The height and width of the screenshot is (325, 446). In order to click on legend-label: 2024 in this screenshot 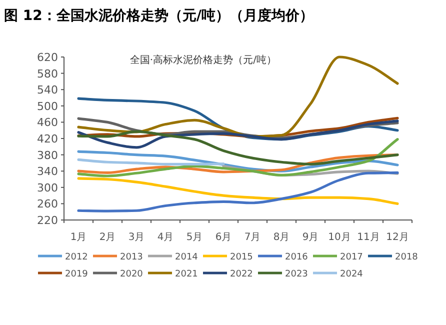, I will do `click(352, 275)`.